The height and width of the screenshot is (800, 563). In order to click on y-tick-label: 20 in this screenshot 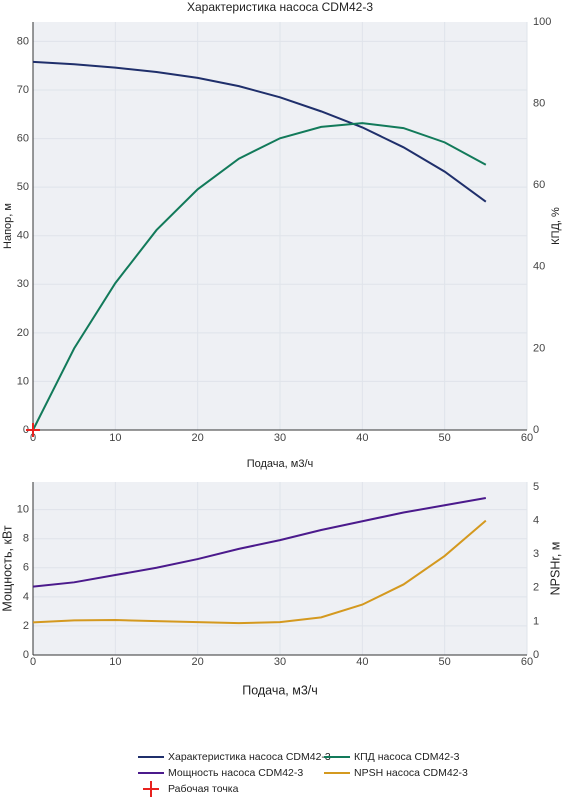, I will do `click(23, 333)`.